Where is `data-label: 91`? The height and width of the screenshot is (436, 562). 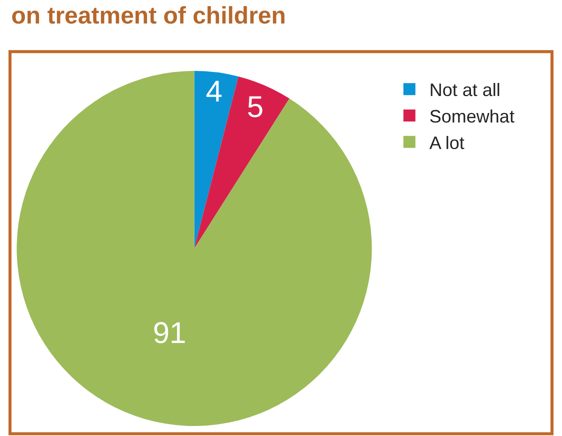
data-label: 91 is located at coordinates (169, 333).